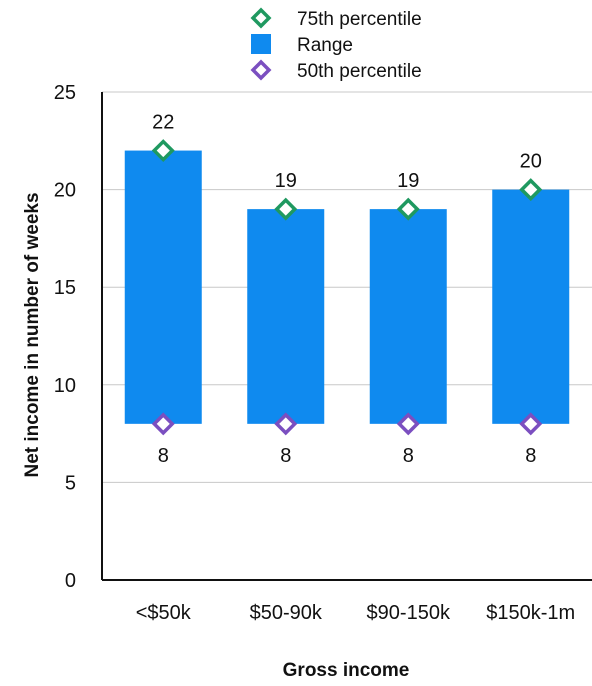  What do you see at coordinates (70, 483) in the screenshot?
I see `y-tick-label: 5` at bounding box center [70, 483].